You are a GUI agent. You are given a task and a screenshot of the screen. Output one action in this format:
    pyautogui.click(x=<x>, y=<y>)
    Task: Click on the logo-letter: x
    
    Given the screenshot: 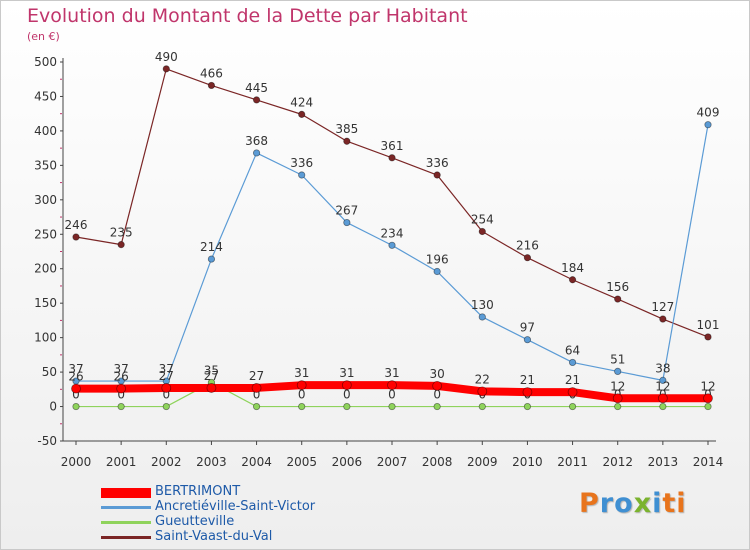 What is the action you would take?
    pyautogui.click(x=643, y=503)
    